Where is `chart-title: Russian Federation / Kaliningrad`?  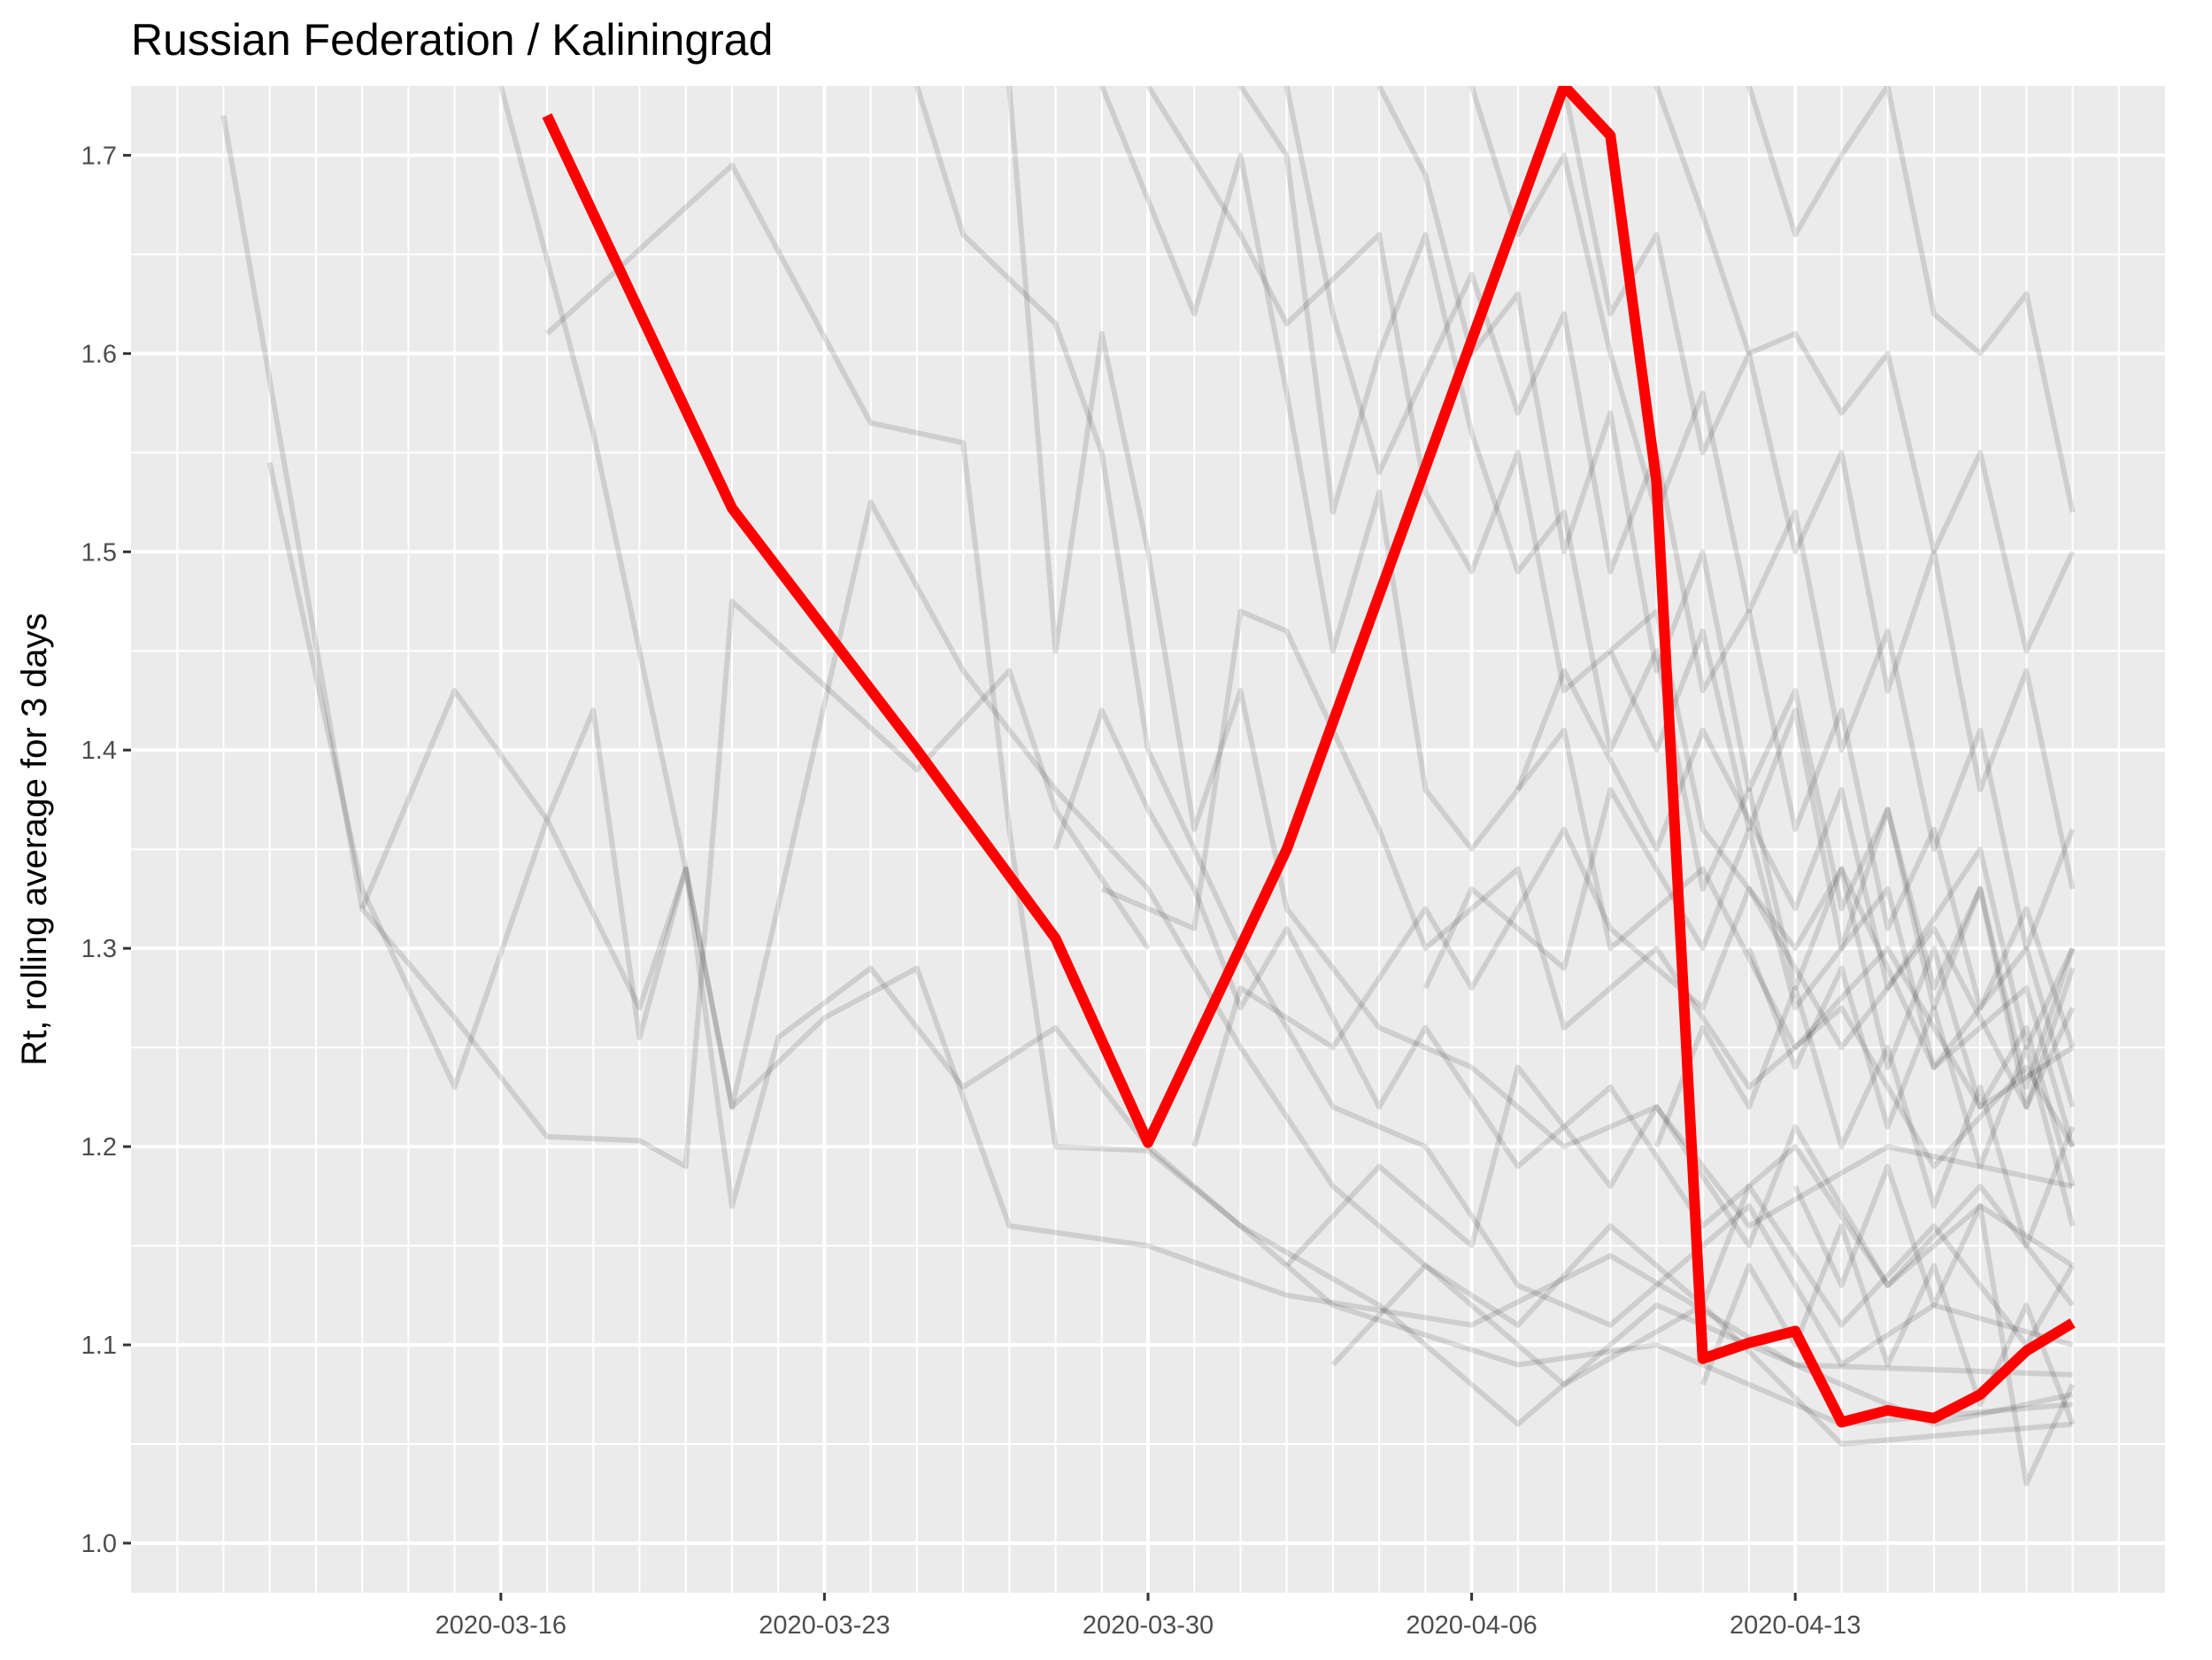 chart-title: Russian Federation / Kaliningrad is located at coordinates (452, 40).